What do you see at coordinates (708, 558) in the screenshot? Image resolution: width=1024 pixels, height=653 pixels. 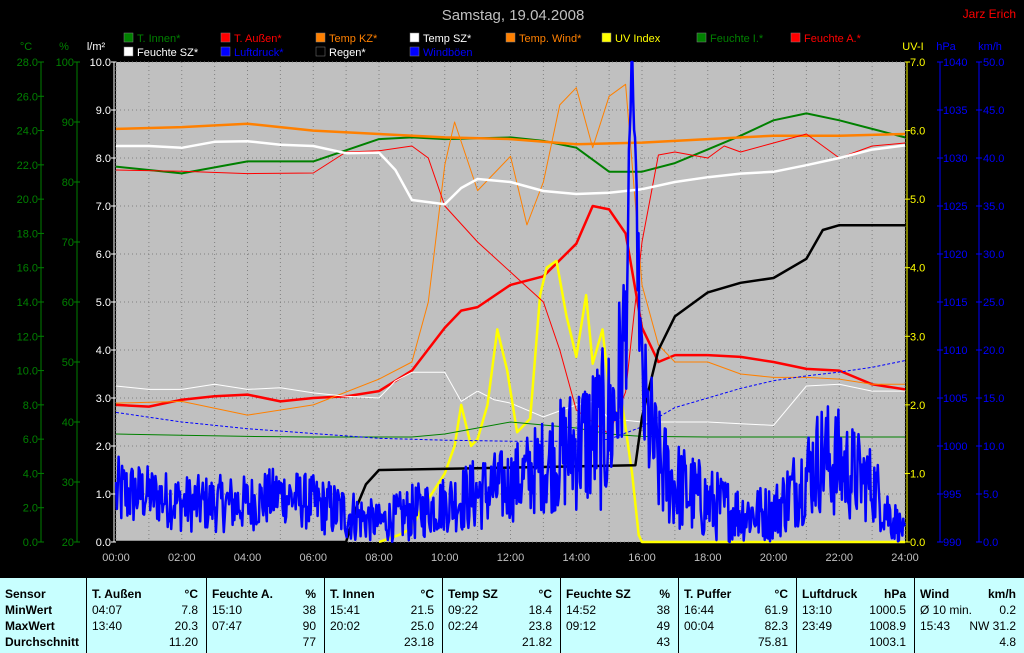 I see `time-tick-label: 18:00` at bounding box center [708, 558].